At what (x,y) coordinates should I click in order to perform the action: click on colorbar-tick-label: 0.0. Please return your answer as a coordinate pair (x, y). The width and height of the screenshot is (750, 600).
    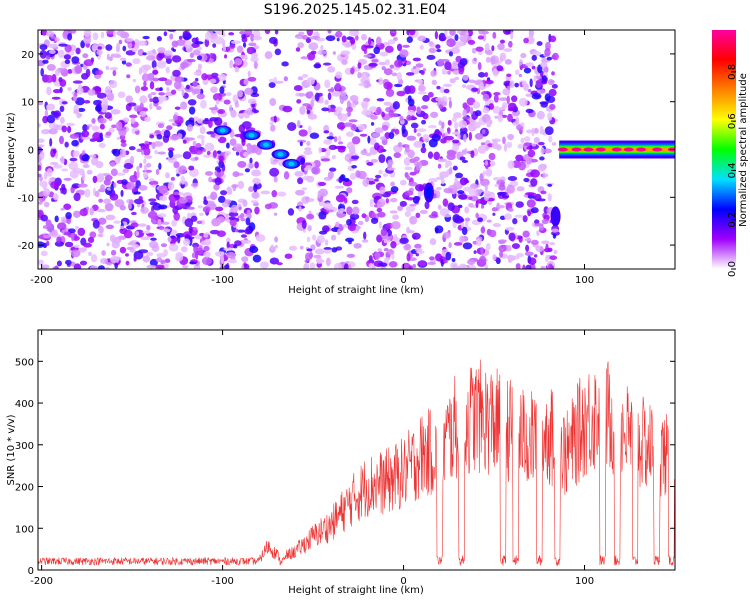
    Looking at the image, I should click on (732, 269).